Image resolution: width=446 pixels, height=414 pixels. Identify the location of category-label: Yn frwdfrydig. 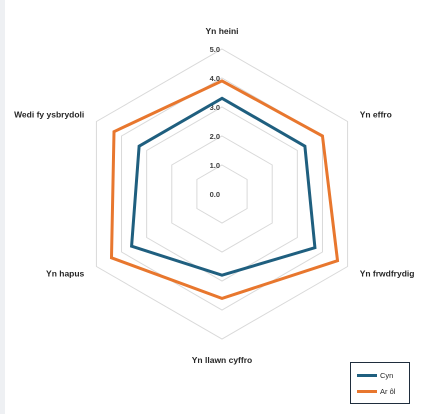
(387, 274).